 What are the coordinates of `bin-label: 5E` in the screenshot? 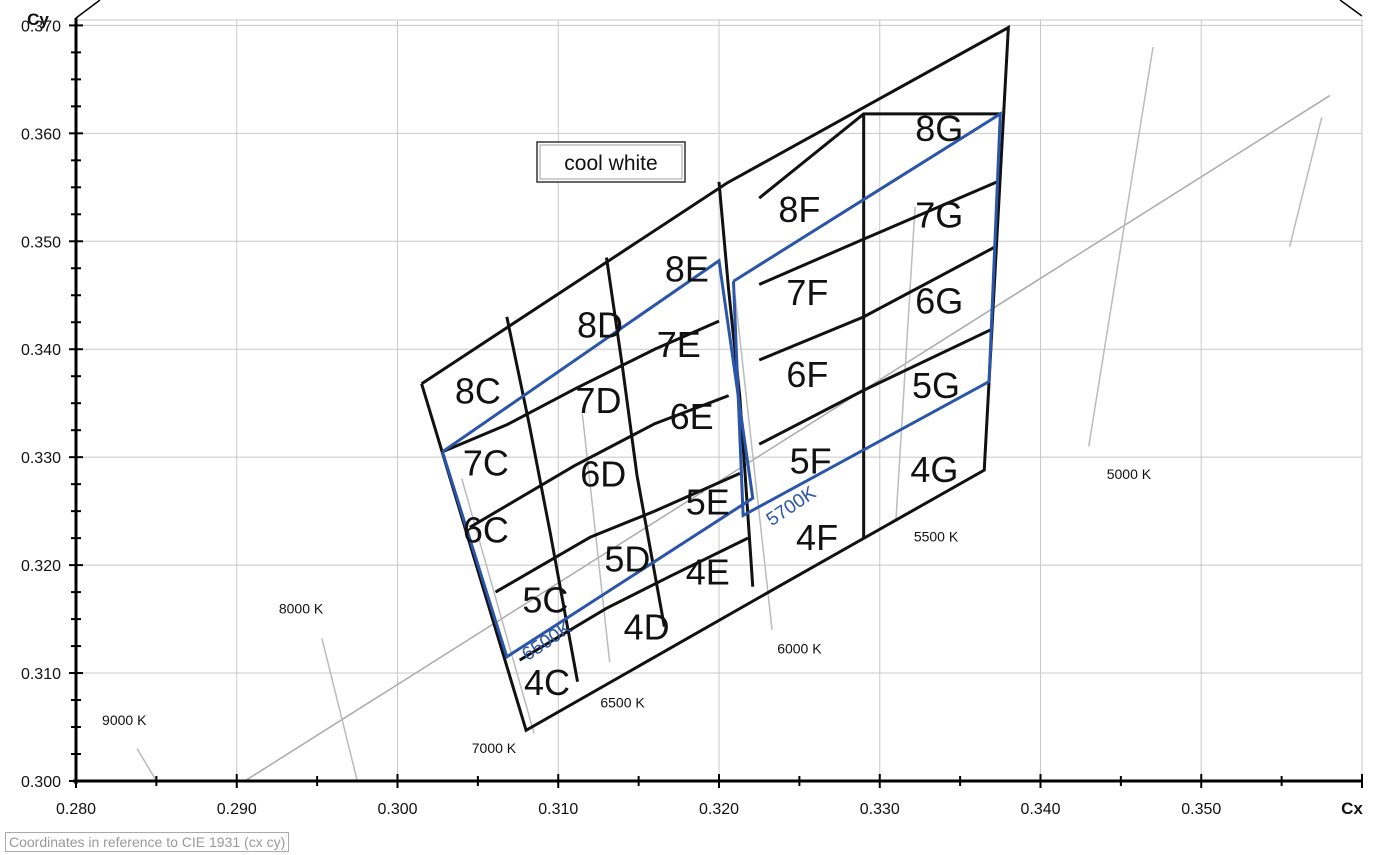 It's located at (708, 502).